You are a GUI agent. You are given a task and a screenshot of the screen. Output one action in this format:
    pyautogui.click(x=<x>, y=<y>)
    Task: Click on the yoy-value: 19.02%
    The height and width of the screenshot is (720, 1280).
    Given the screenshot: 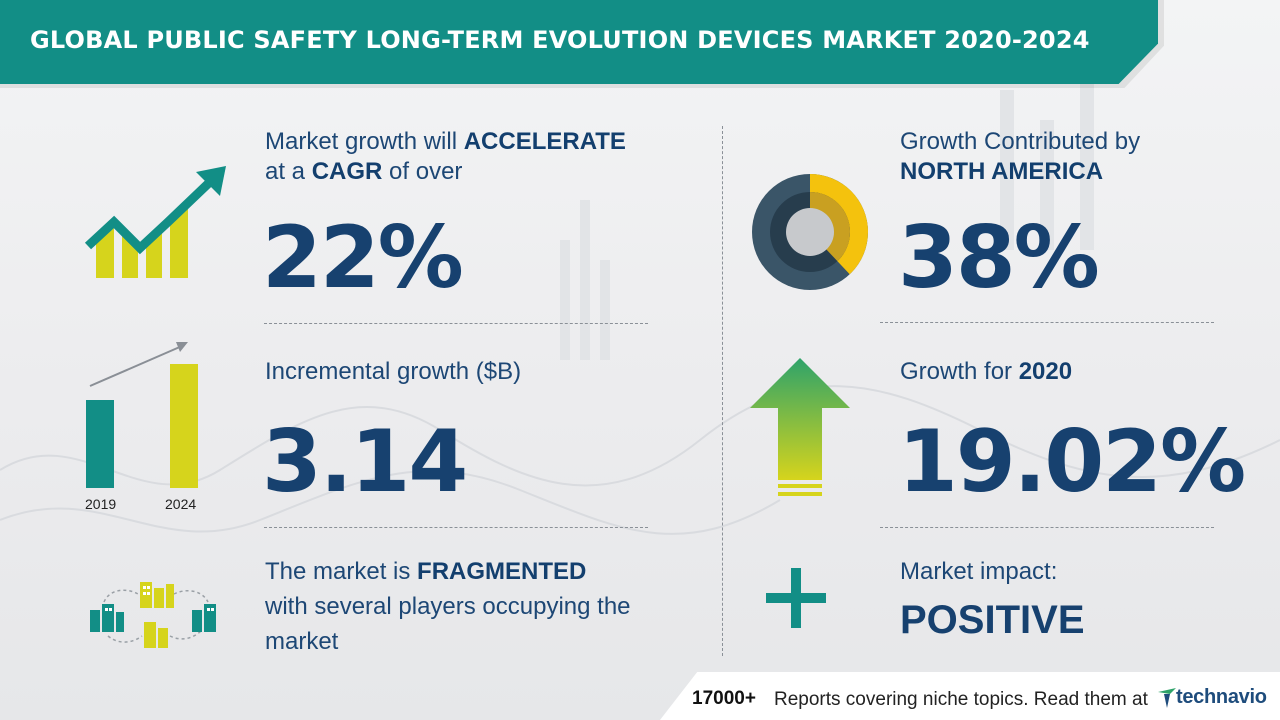 What is the action you would take?
    pyautogui.click(x=1072, y=462)
    